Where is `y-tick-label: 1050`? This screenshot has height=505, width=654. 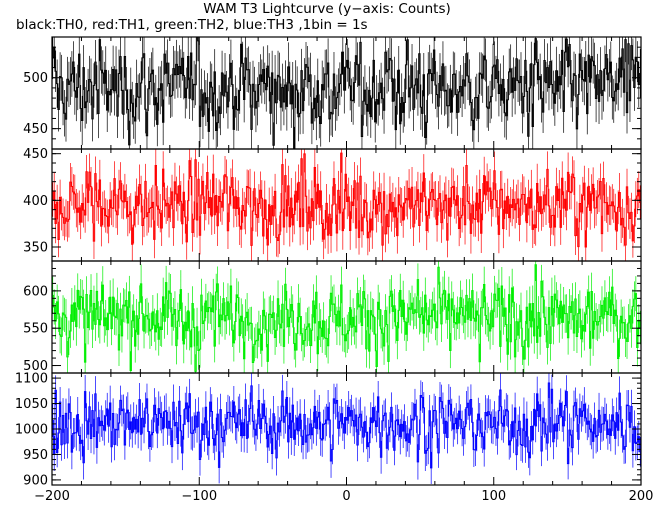
y-tick-label: 1050 is located at coordinates (31, 404).